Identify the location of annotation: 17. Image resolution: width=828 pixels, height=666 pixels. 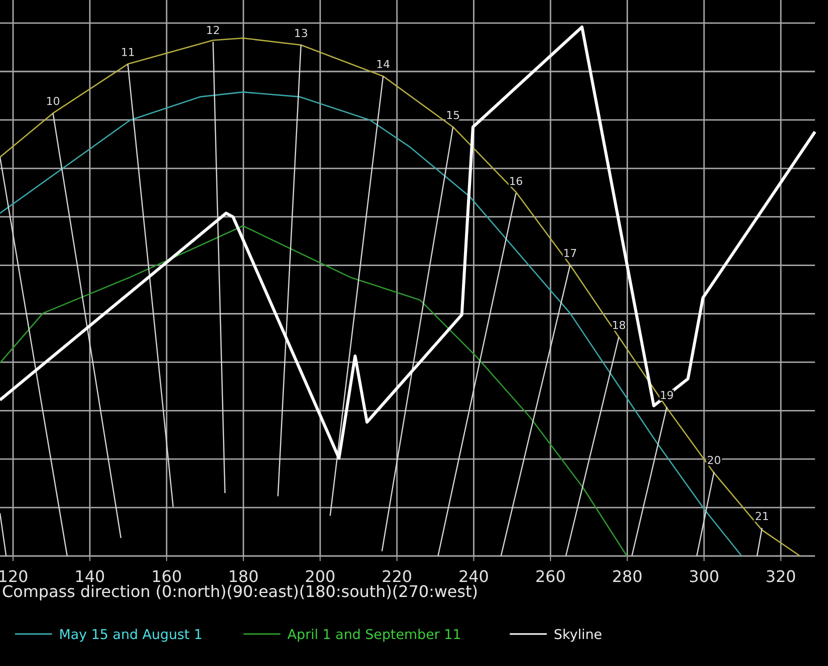
(570, 253).